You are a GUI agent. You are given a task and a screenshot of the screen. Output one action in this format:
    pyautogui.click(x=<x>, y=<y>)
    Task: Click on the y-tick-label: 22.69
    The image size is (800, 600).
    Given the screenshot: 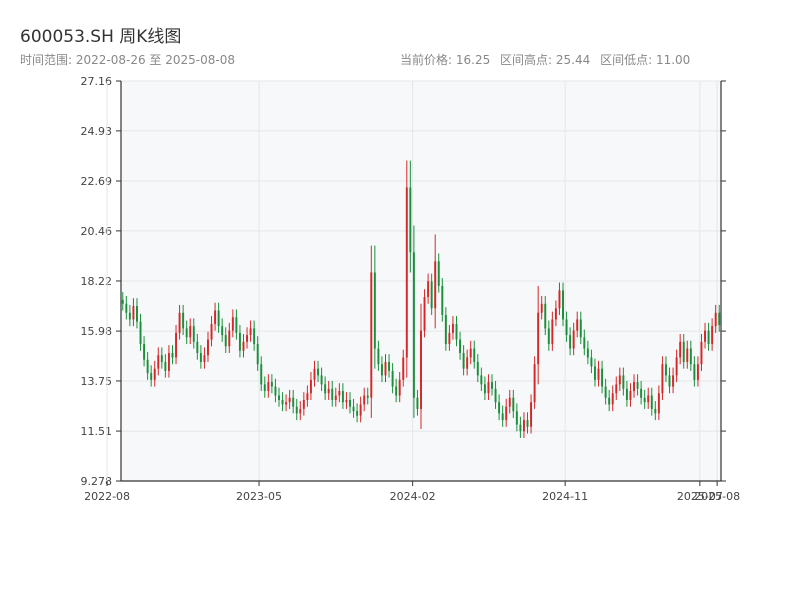 What is the action you would take?
    pyautogui.click(x=97, y=181)
    